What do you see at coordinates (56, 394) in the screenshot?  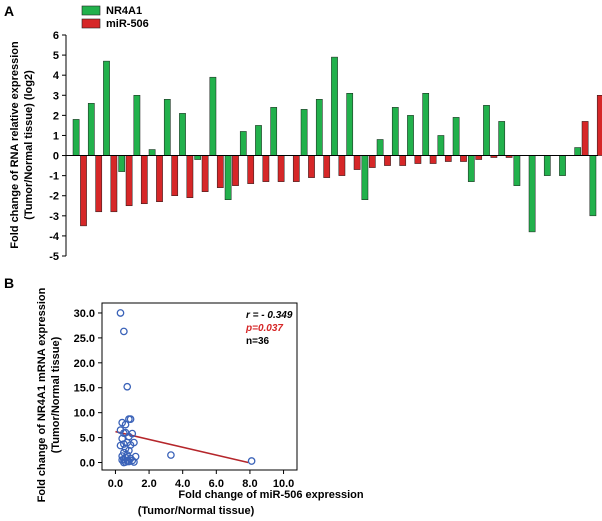 I see `panel-b-ylabel-line2: (Tumor/Normal tissue)` at bounding box center [56, 394].